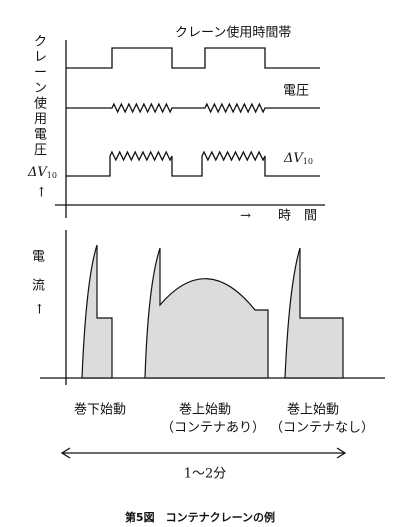 The width and height of the screenshot is (400, 527). What do you see at coordinates (205, 474) in the screenshot?
I see `duration: 1～2分` at bounding box center [205, 474].